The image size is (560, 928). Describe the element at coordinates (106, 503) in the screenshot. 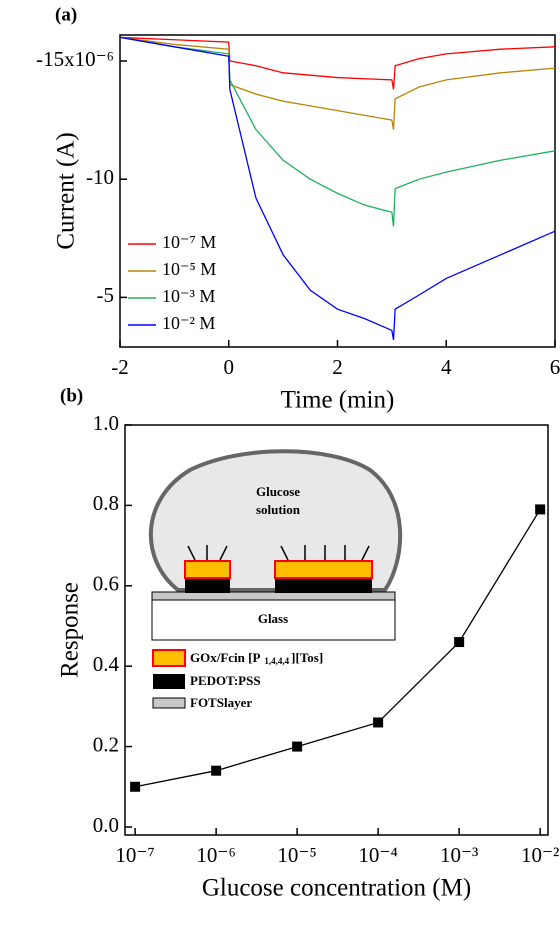

I see `y-tick-label: 0.8` at that location.